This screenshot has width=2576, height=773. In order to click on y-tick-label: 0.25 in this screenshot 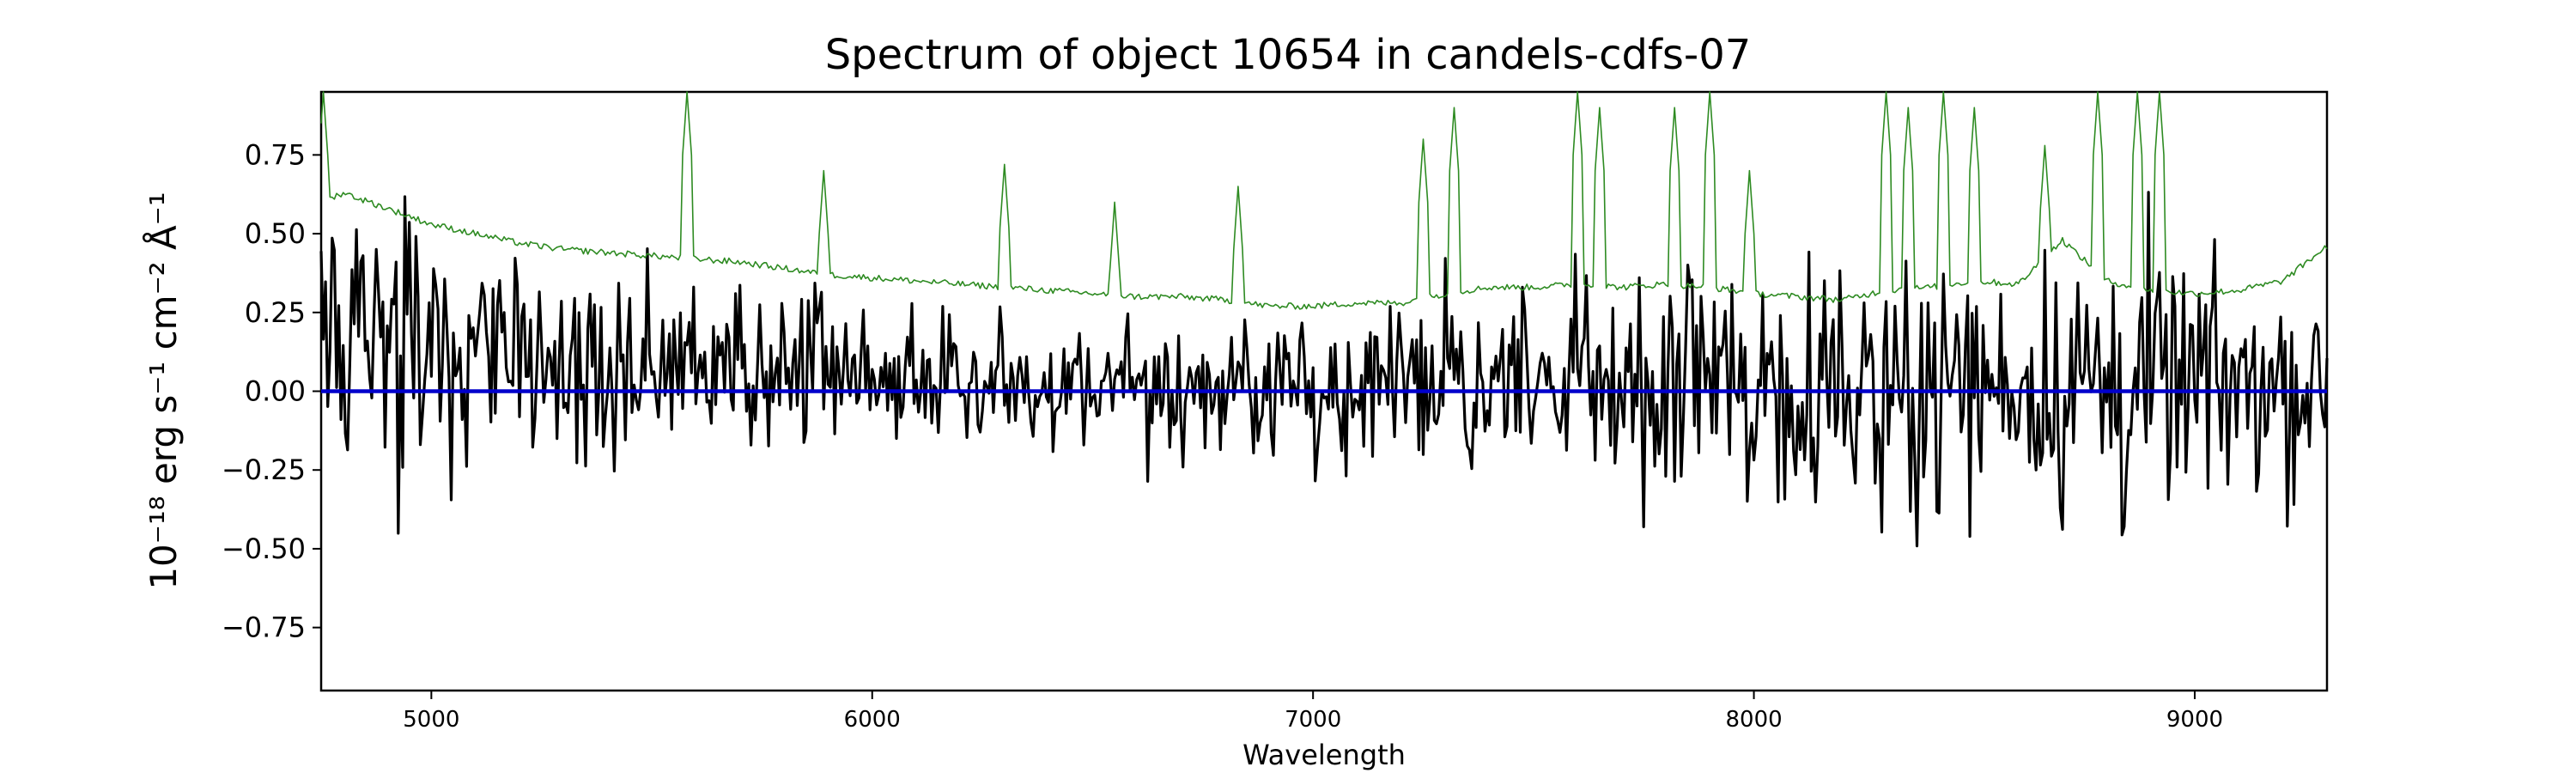, I will do `click(275, 312)`.